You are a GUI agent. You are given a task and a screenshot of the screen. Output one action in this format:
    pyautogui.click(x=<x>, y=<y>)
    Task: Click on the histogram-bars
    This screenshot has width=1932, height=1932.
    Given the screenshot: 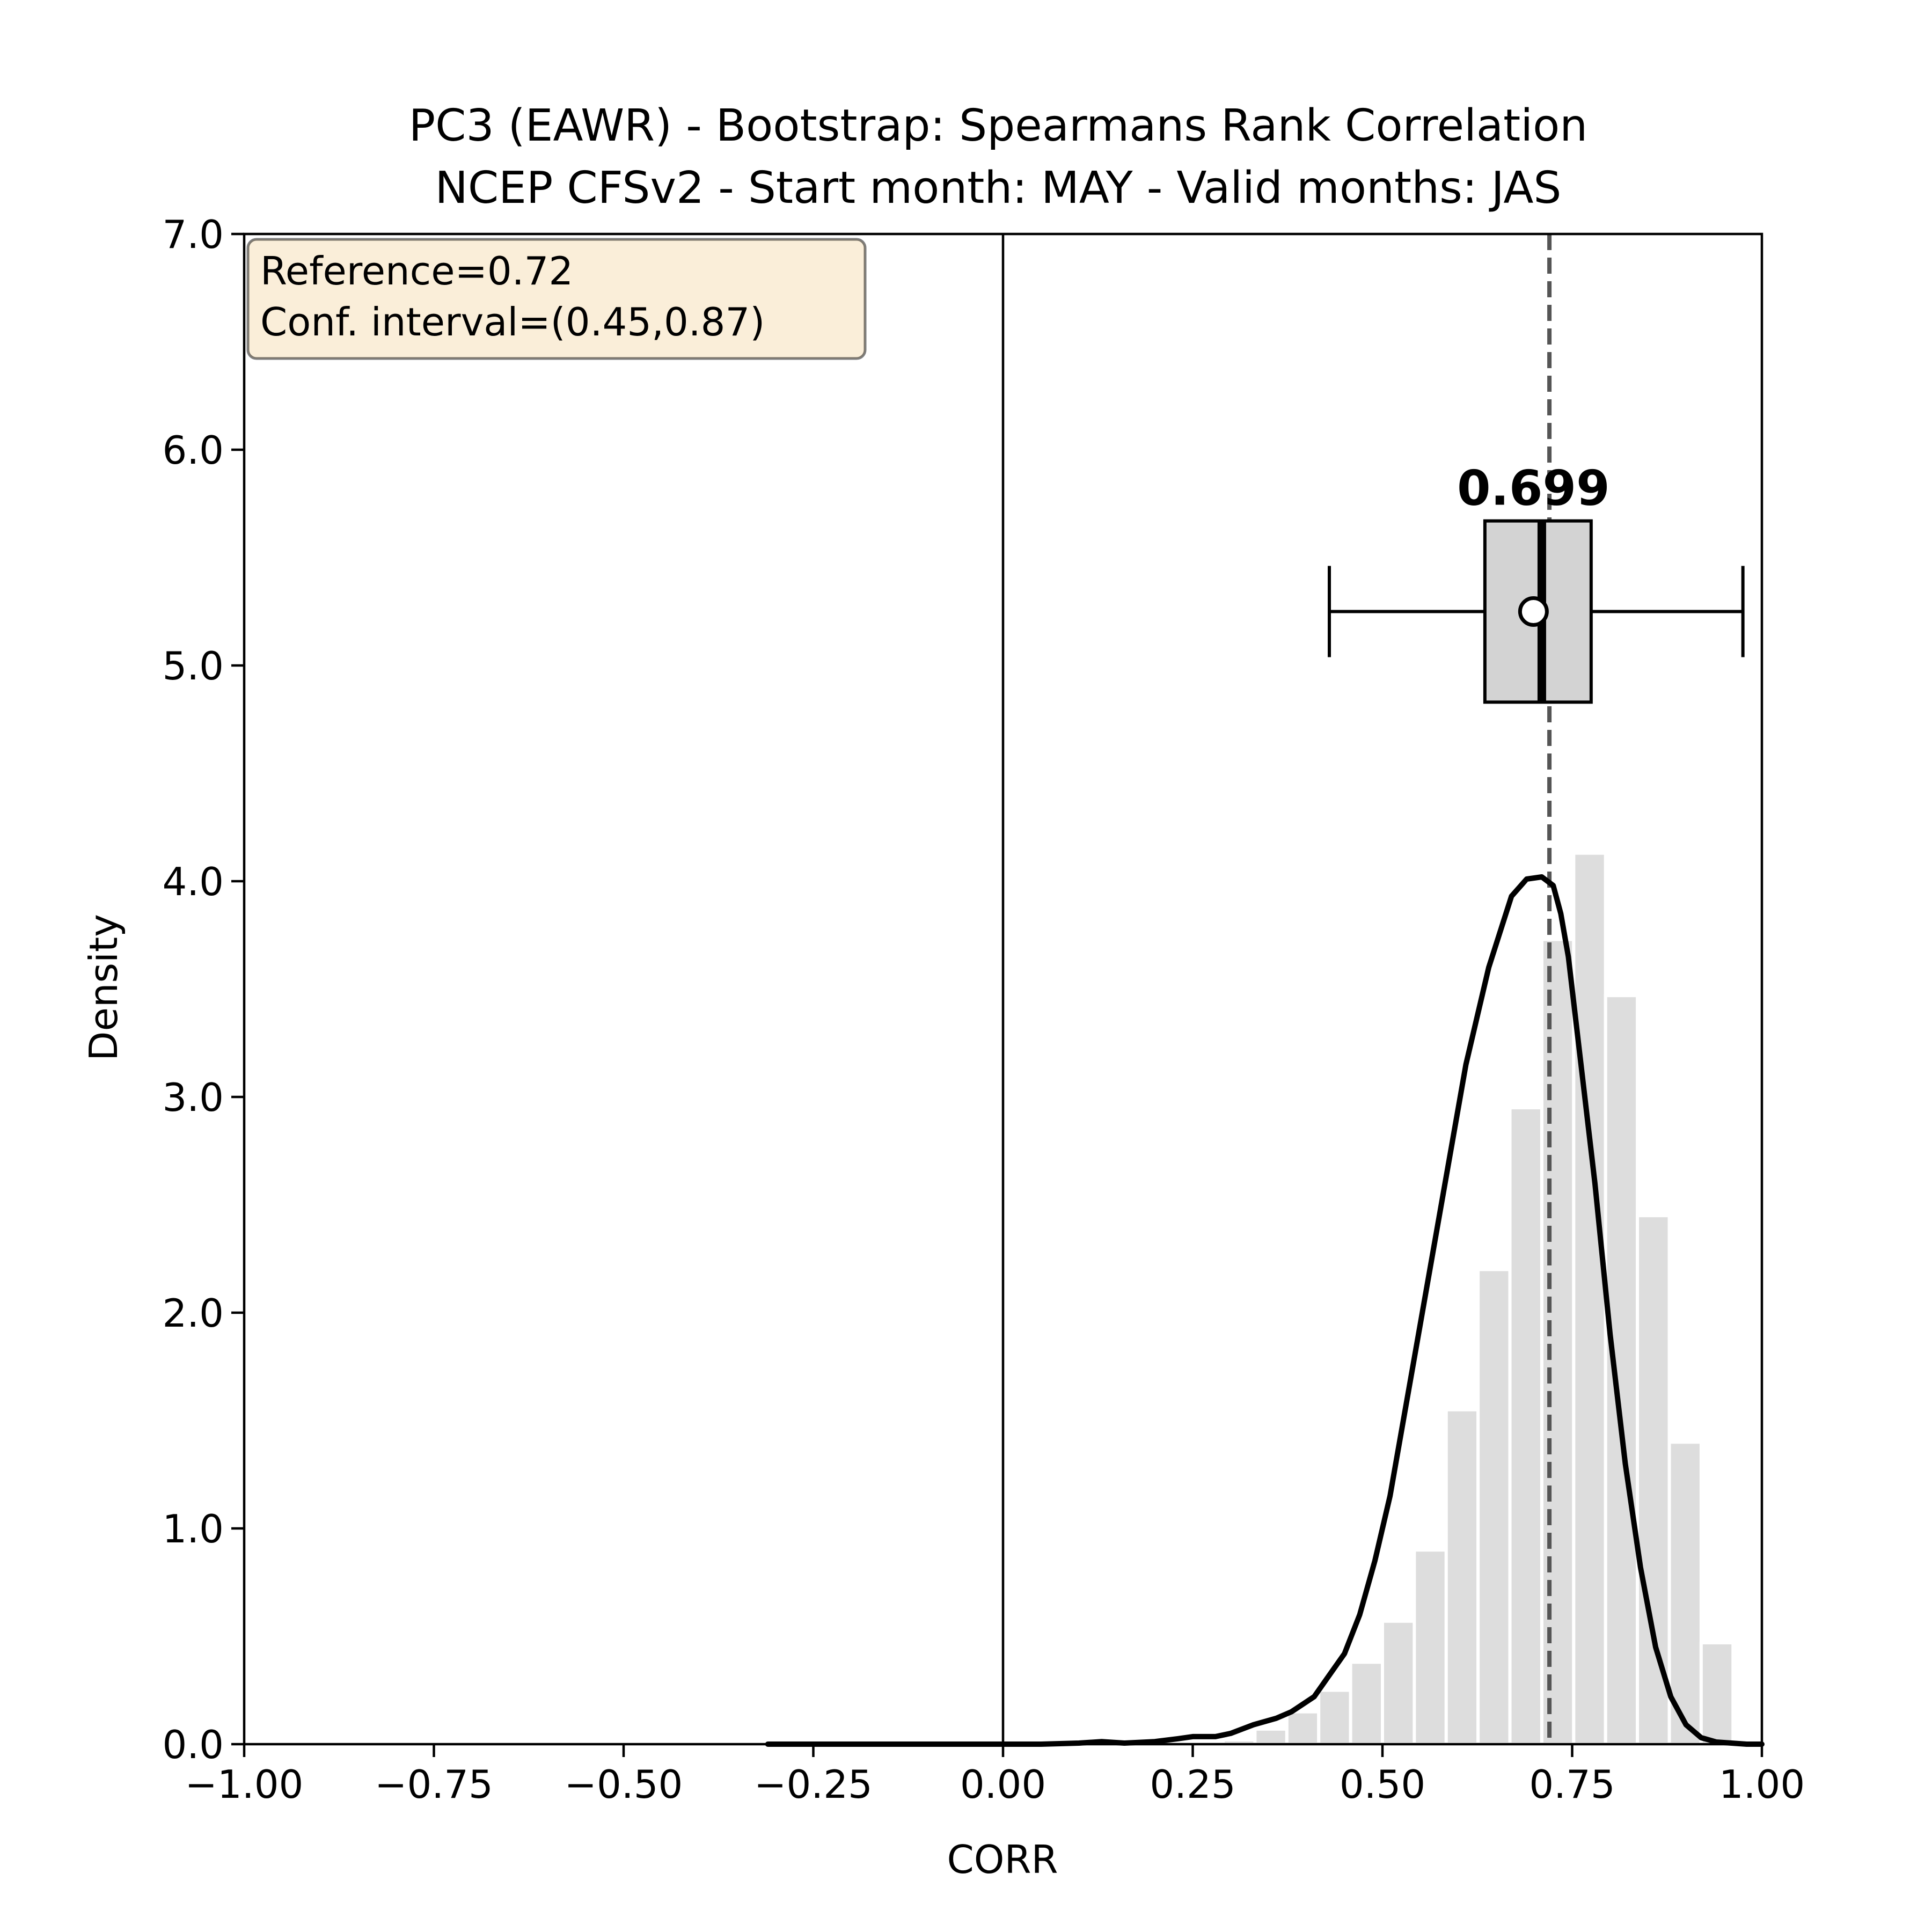 What is the action you would take?
    pyautogui.click(x=1478, y=1298)
    